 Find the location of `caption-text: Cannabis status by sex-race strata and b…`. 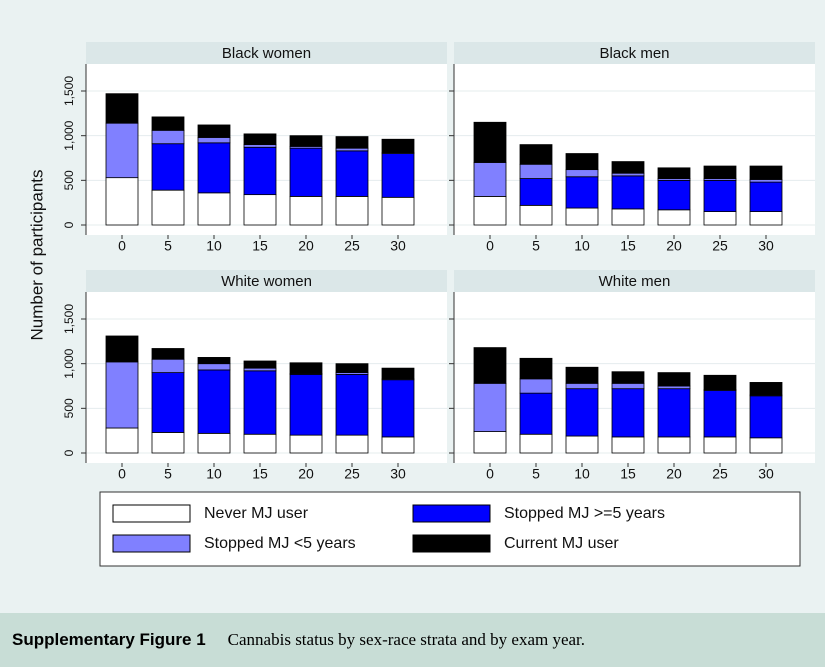

caption-text: Cannabis status by sex-race strata and b… is located at coordinates (406, 639).